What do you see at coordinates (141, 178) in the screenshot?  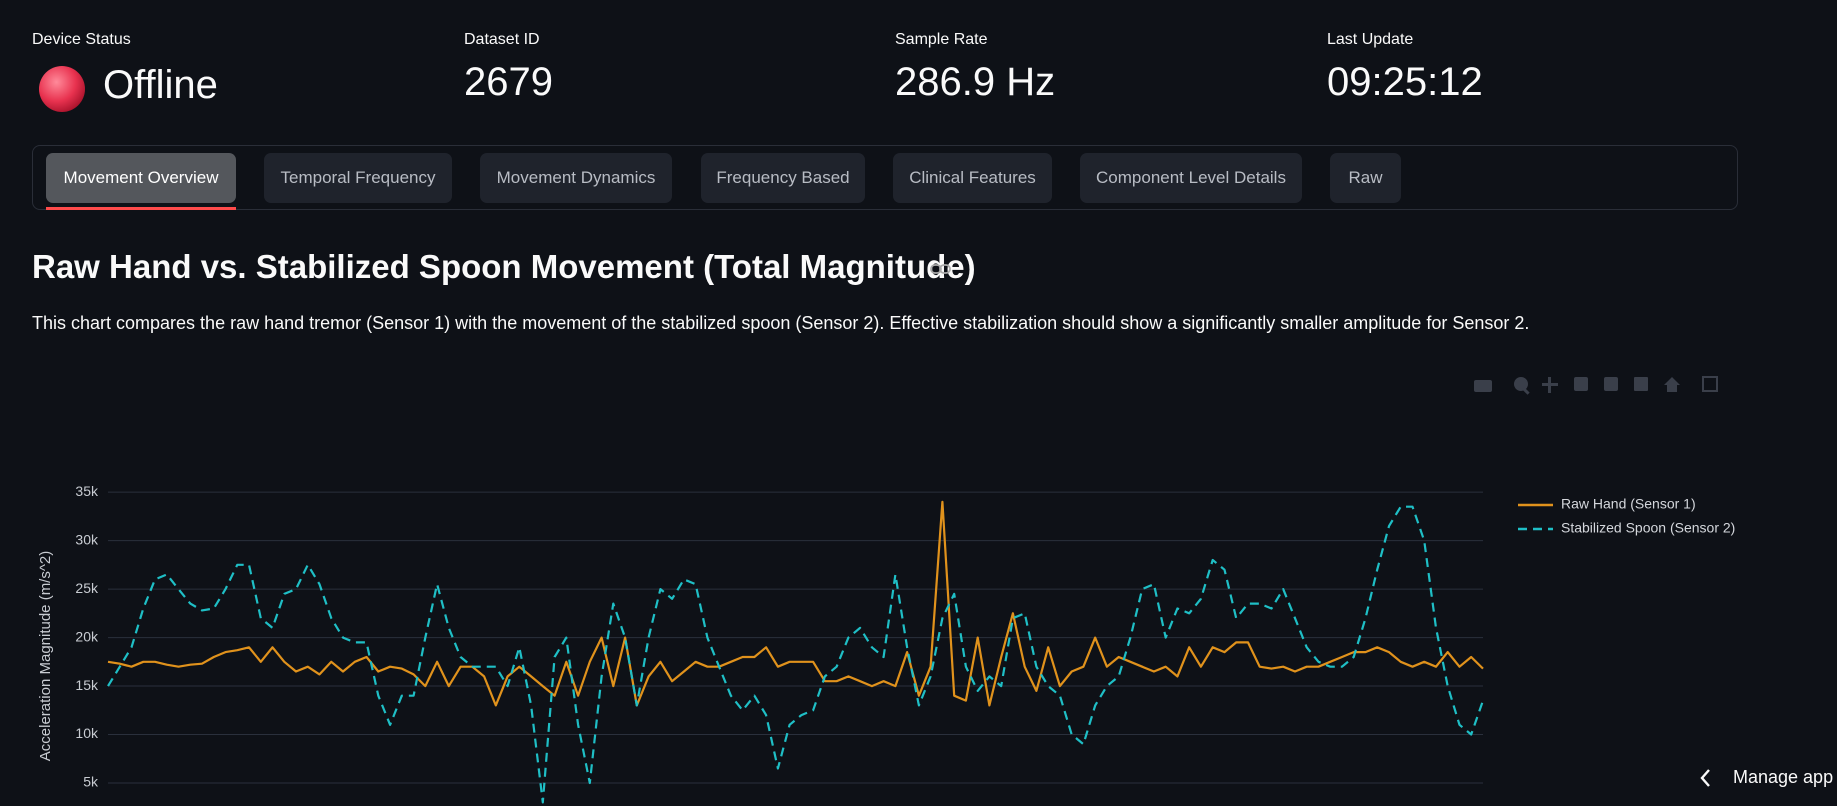 I see `tab: Movement Overview` at bounding box center [141, 178].